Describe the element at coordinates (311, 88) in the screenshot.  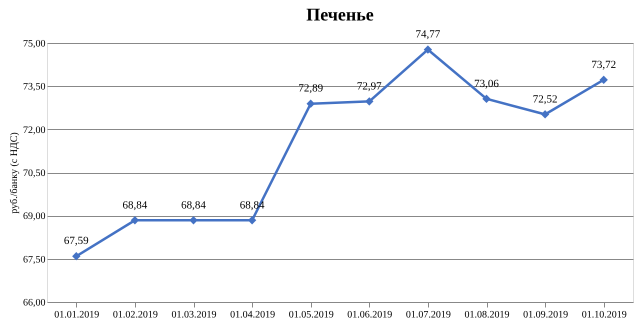
I see `data-label: 72,89` at that location.